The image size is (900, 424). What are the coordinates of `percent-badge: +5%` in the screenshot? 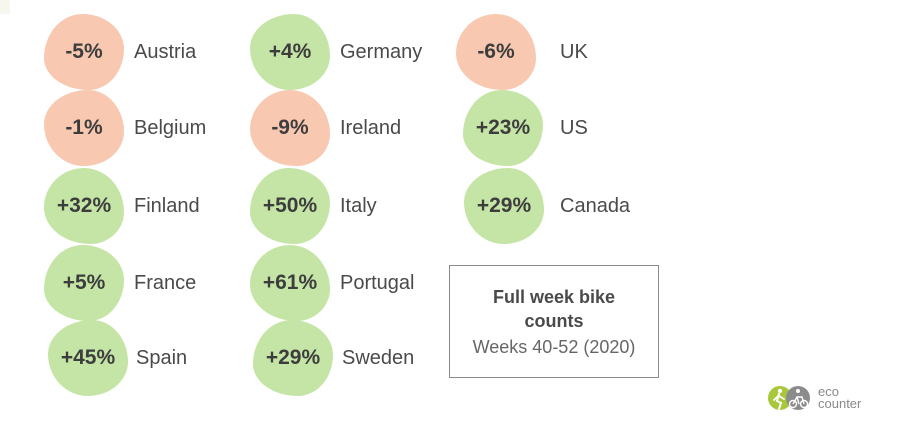 It's located at (84, 283).